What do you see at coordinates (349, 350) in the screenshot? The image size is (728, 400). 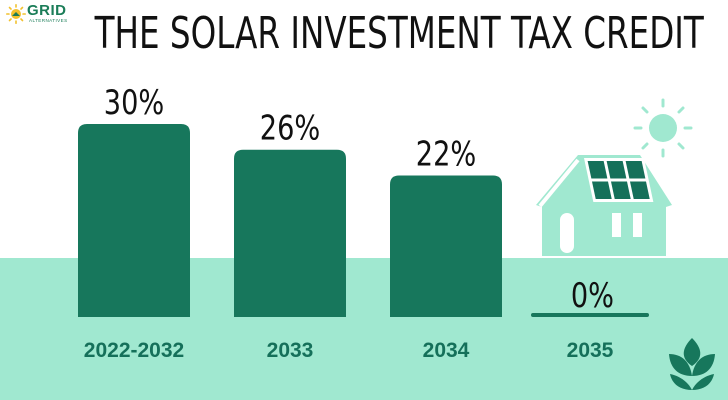 I see `category-labels: 2022-2032 2033 2034 2035` at bounding box center [349, 350].